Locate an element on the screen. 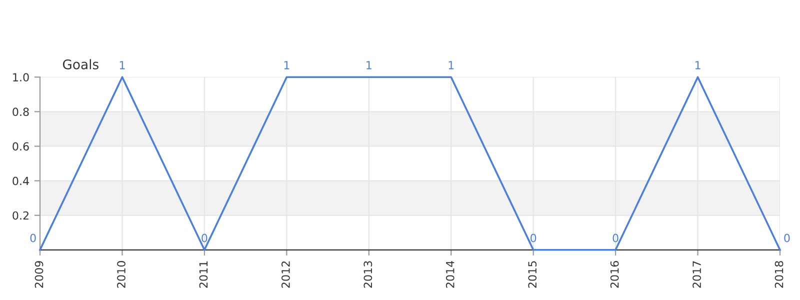 The image size is (800, 300). y-tick-label: 1.0 is located at coordinates (21, 77).